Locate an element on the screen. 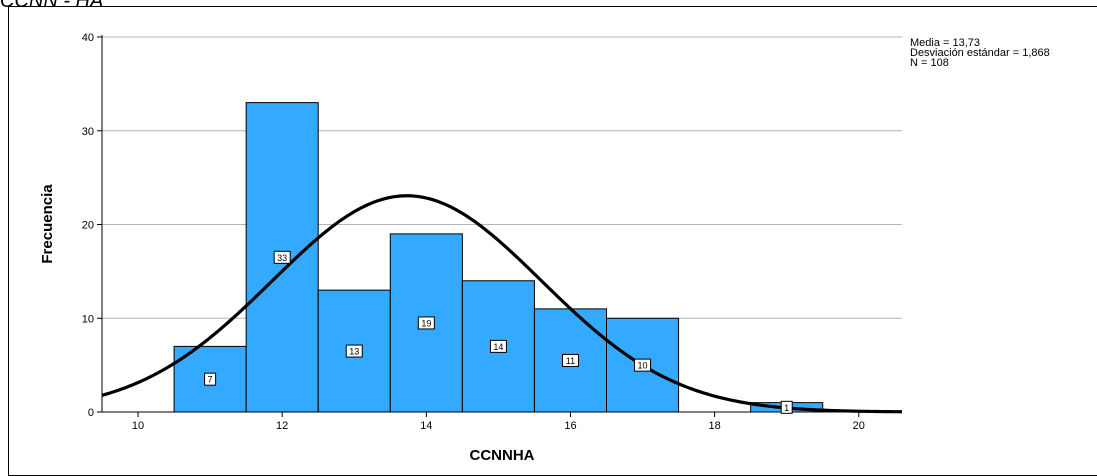 The width and height of the screenshot is (1097, 476). bar-label-text-17: 10 is located at coordinates (643, 366).